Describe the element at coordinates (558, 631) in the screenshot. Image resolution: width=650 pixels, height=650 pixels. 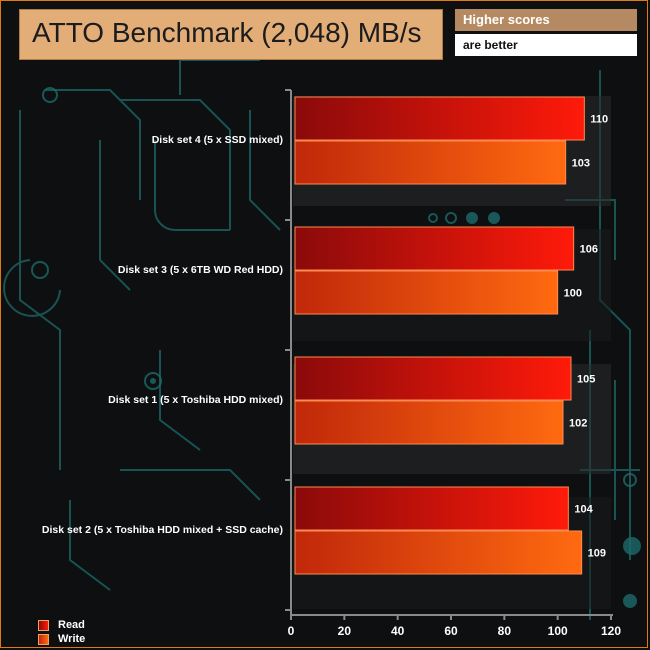
I see `x-tick-label: 100` at that location.